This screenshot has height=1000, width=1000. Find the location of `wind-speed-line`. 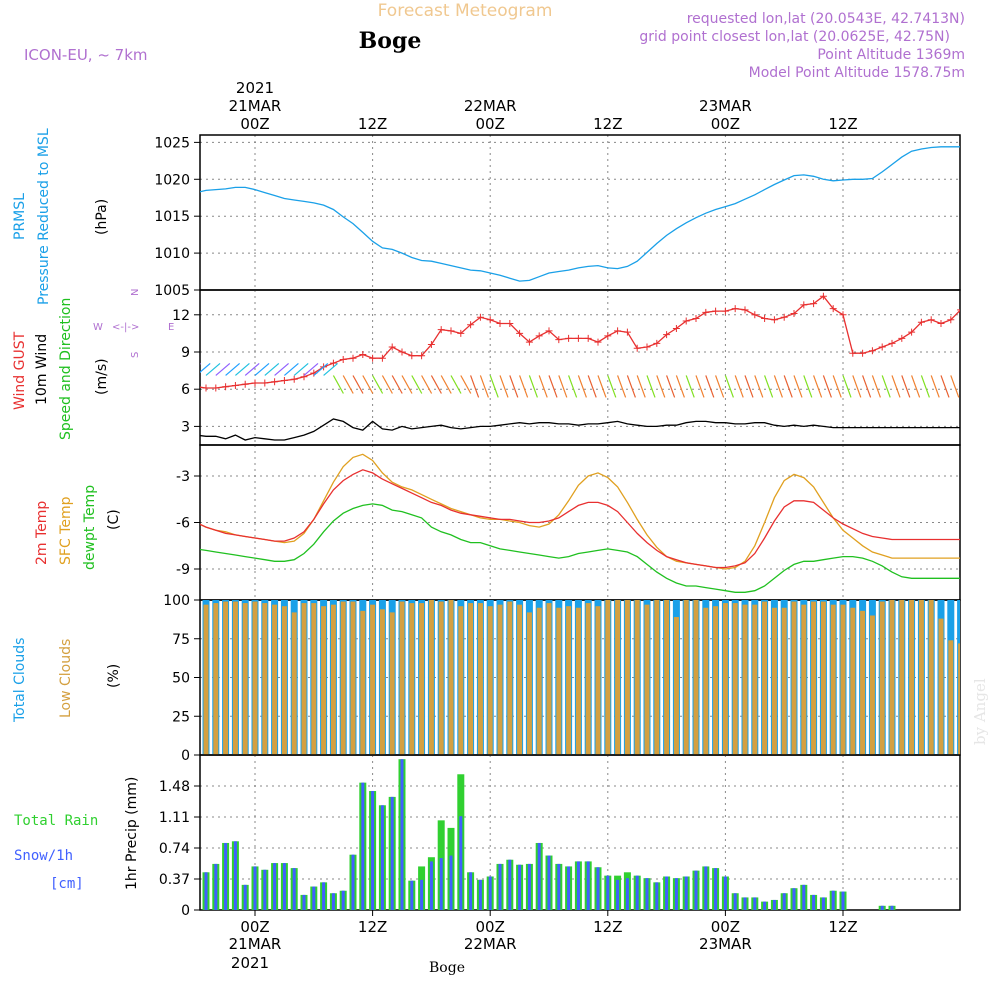

wind-speed-line is located at coordinates (580, 429).